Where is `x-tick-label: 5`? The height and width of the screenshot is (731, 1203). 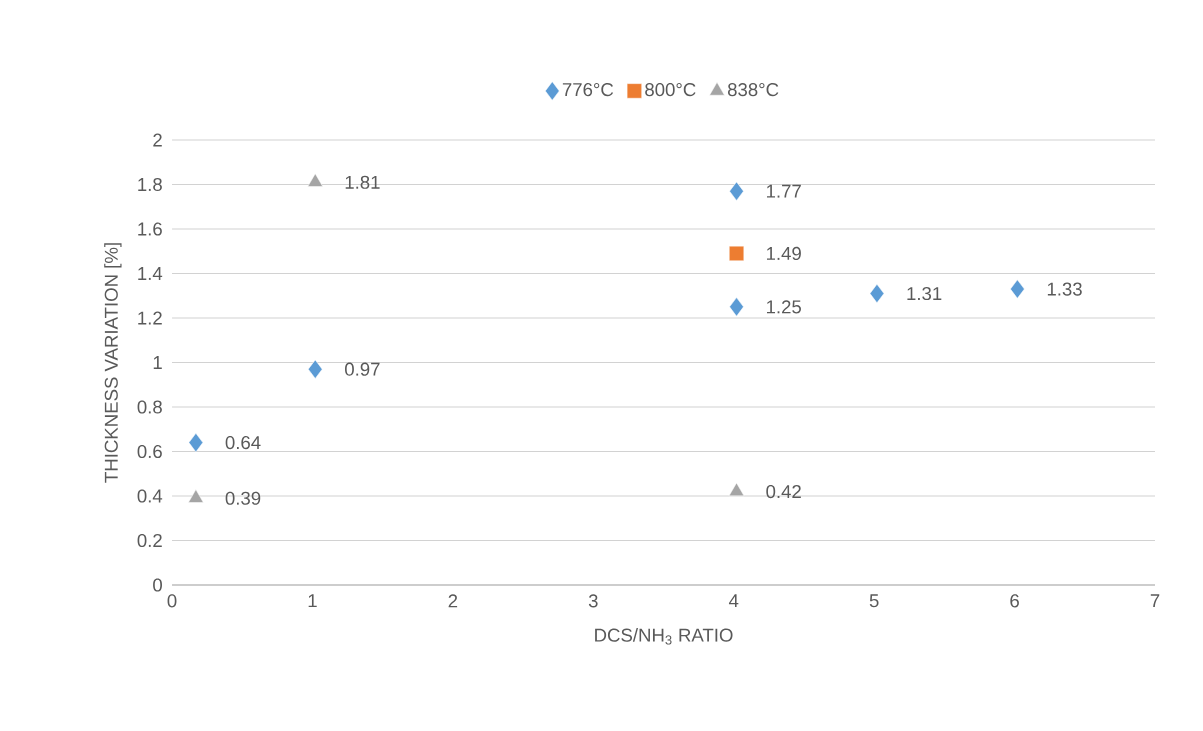 x-tick-label: 5 is located at coordinates (874, 601).